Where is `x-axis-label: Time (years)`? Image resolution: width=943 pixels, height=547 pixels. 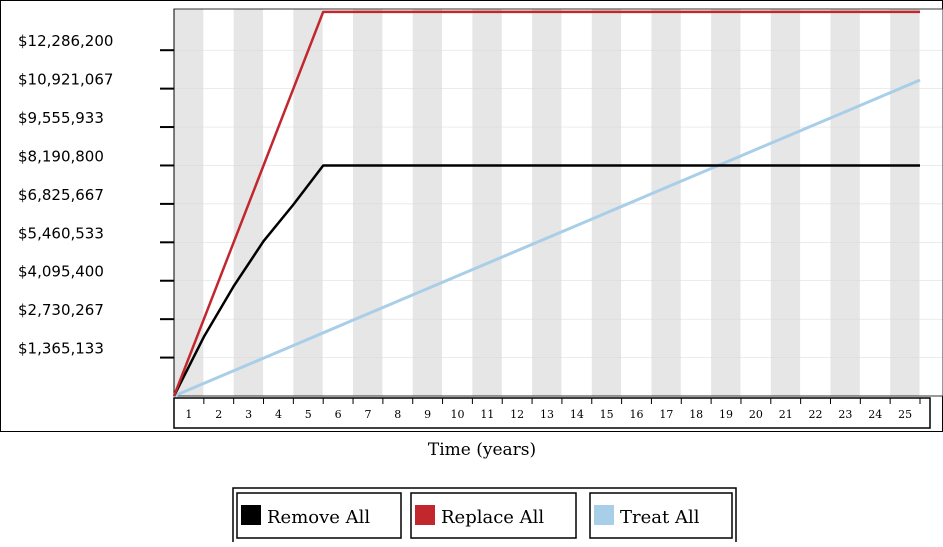 x-axis-label: Time (years) is located at coordinates (482, 450).